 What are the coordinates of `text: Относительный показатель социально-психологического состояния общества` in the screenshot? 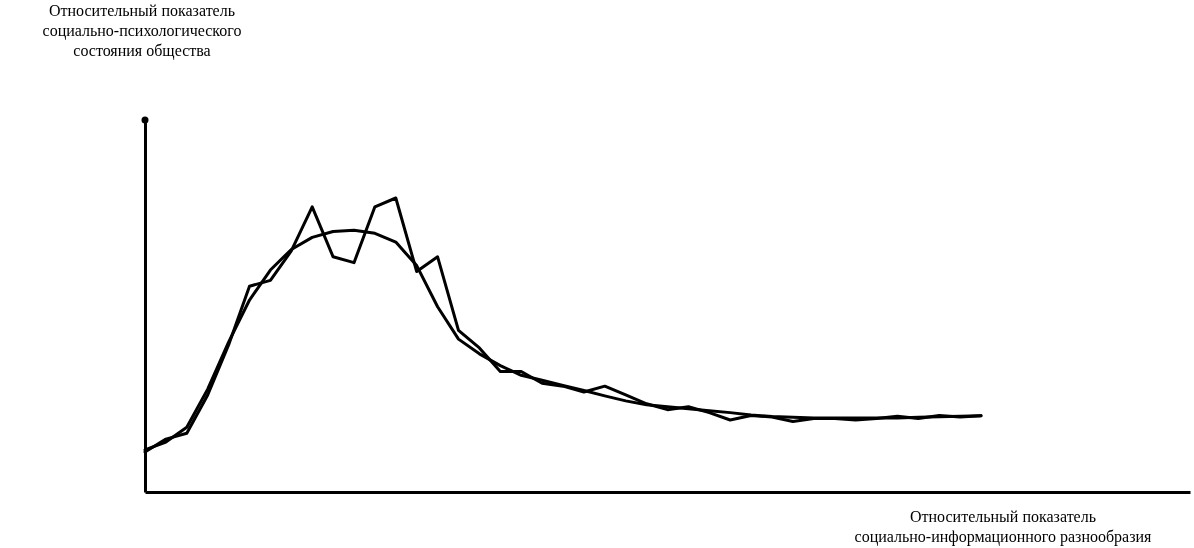 It's located at (142, 31).